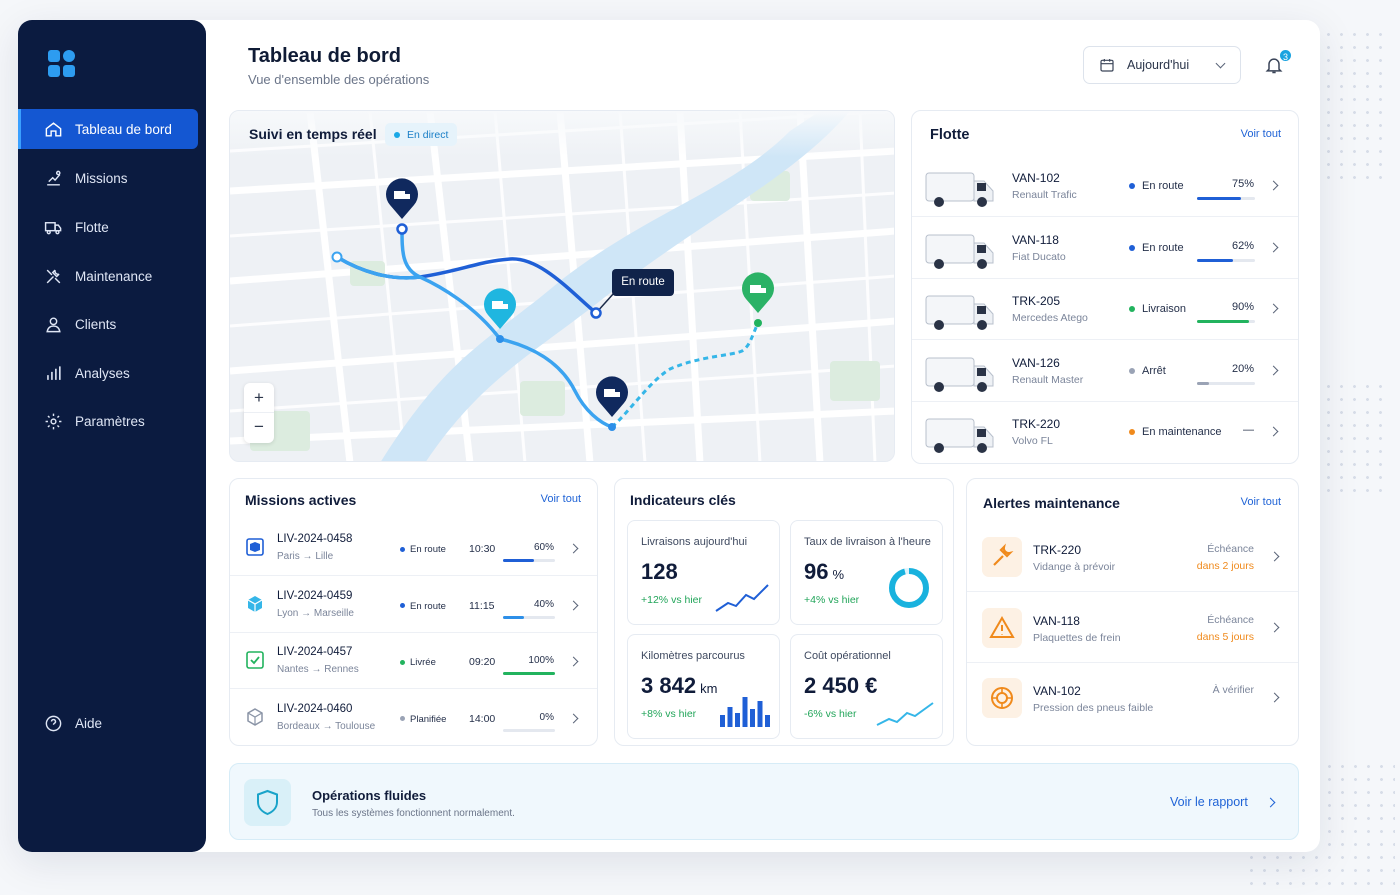  I want to click on progress-value: 20%, so click(1242, 368).